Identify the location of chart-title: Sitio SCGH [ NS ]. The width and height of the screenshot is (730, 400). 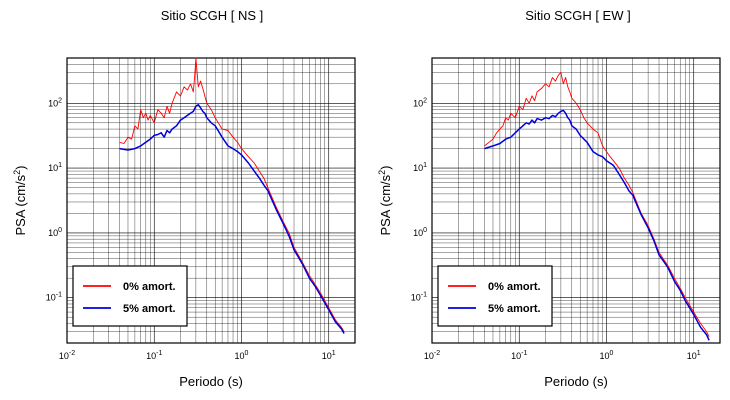
(212, 15).